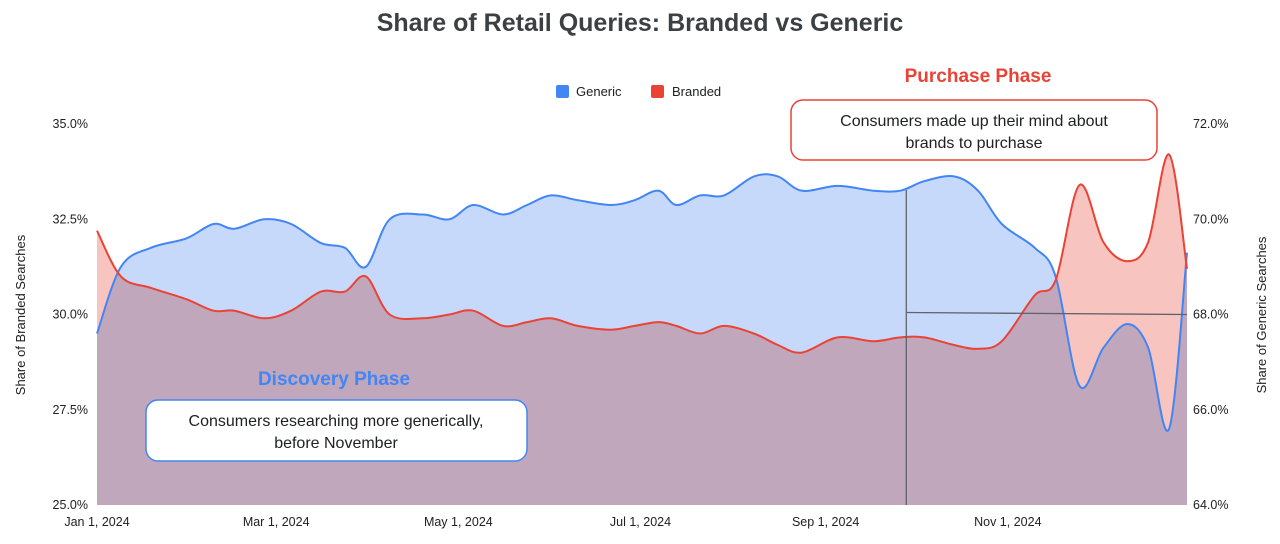 Image resolution: width=1280 pixels, height=544 pixels. What do you see at coordinates (70, 410) in the screenshot?
I see `y-left-tick-label: 27.5%` at bounding box center [70, 410].